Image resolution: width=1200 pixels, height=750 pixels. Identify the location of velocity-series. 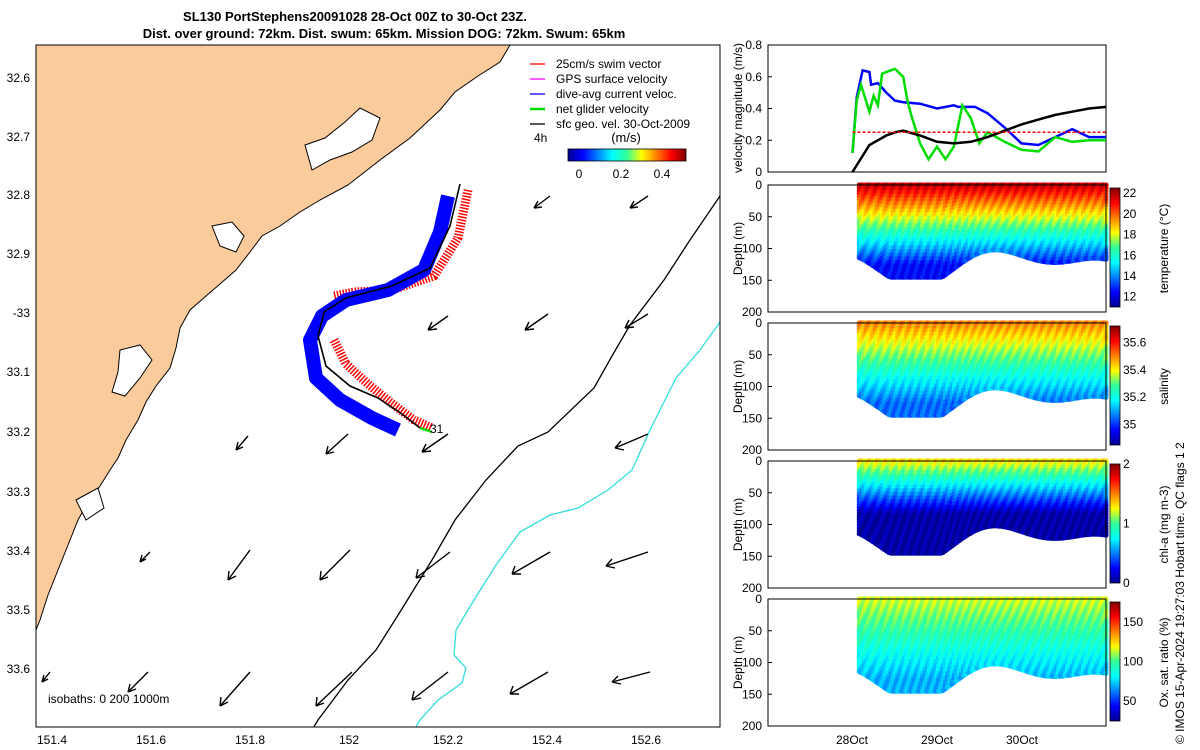
(979, 120).